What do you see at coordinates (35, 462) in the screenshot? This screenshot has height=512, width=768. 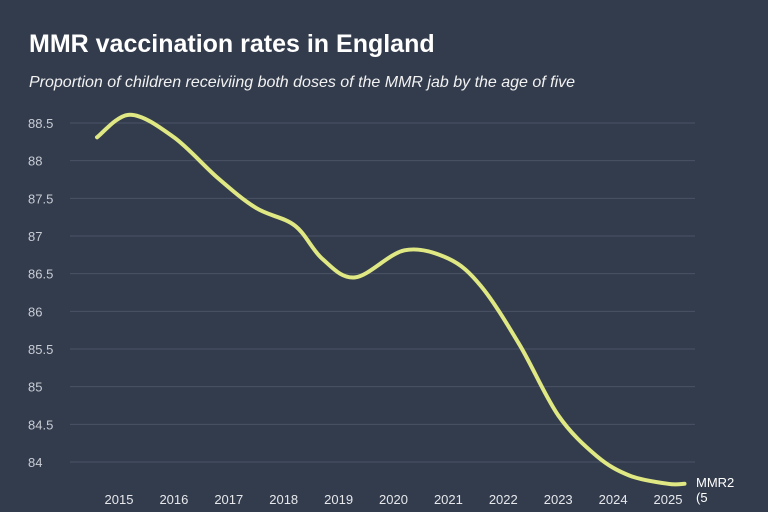 I see `y-tick-label: 84` at bounding box center [35, 462].